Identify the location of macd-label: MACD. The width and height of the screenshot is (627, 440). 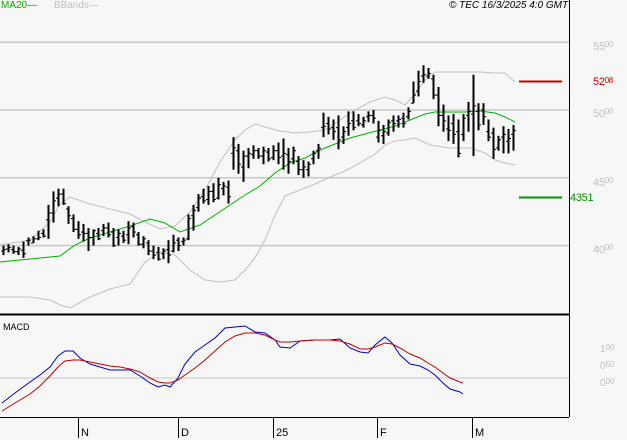
(16, 327).